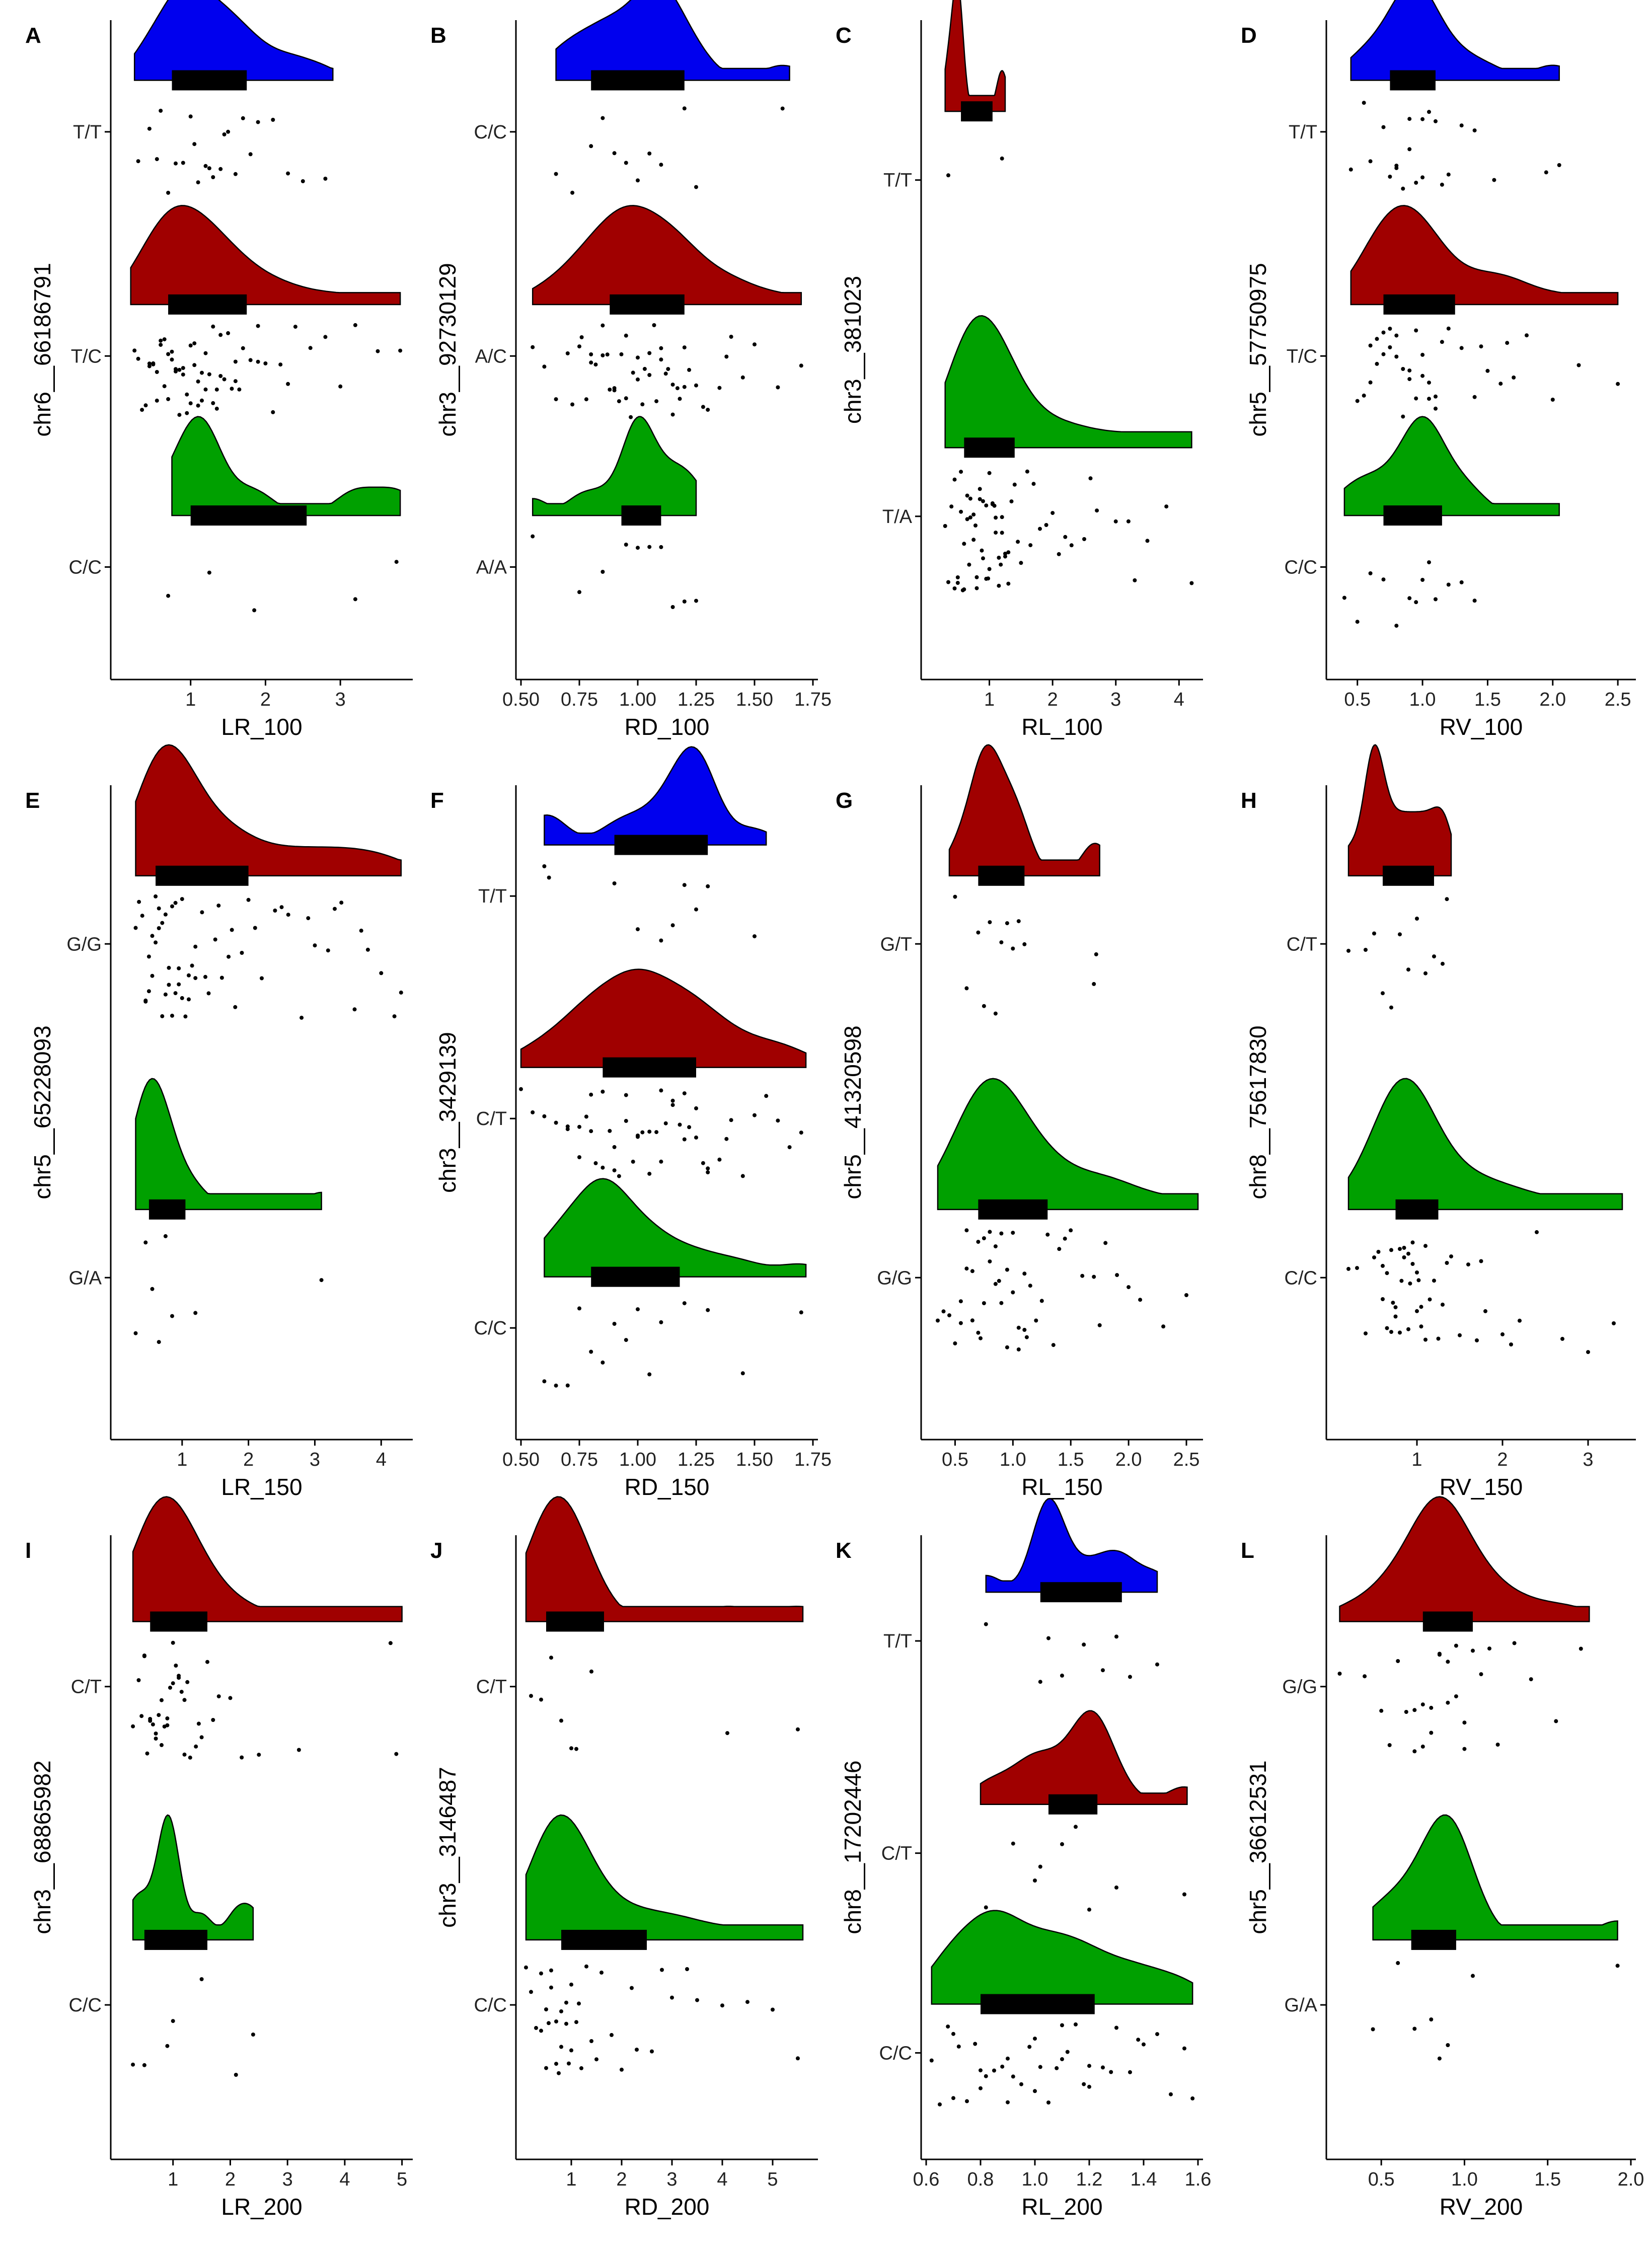 Image resolution: width=1652 pixels, height=2252 pixels. I want to click on group-CC: C/C, so click(235, 514).